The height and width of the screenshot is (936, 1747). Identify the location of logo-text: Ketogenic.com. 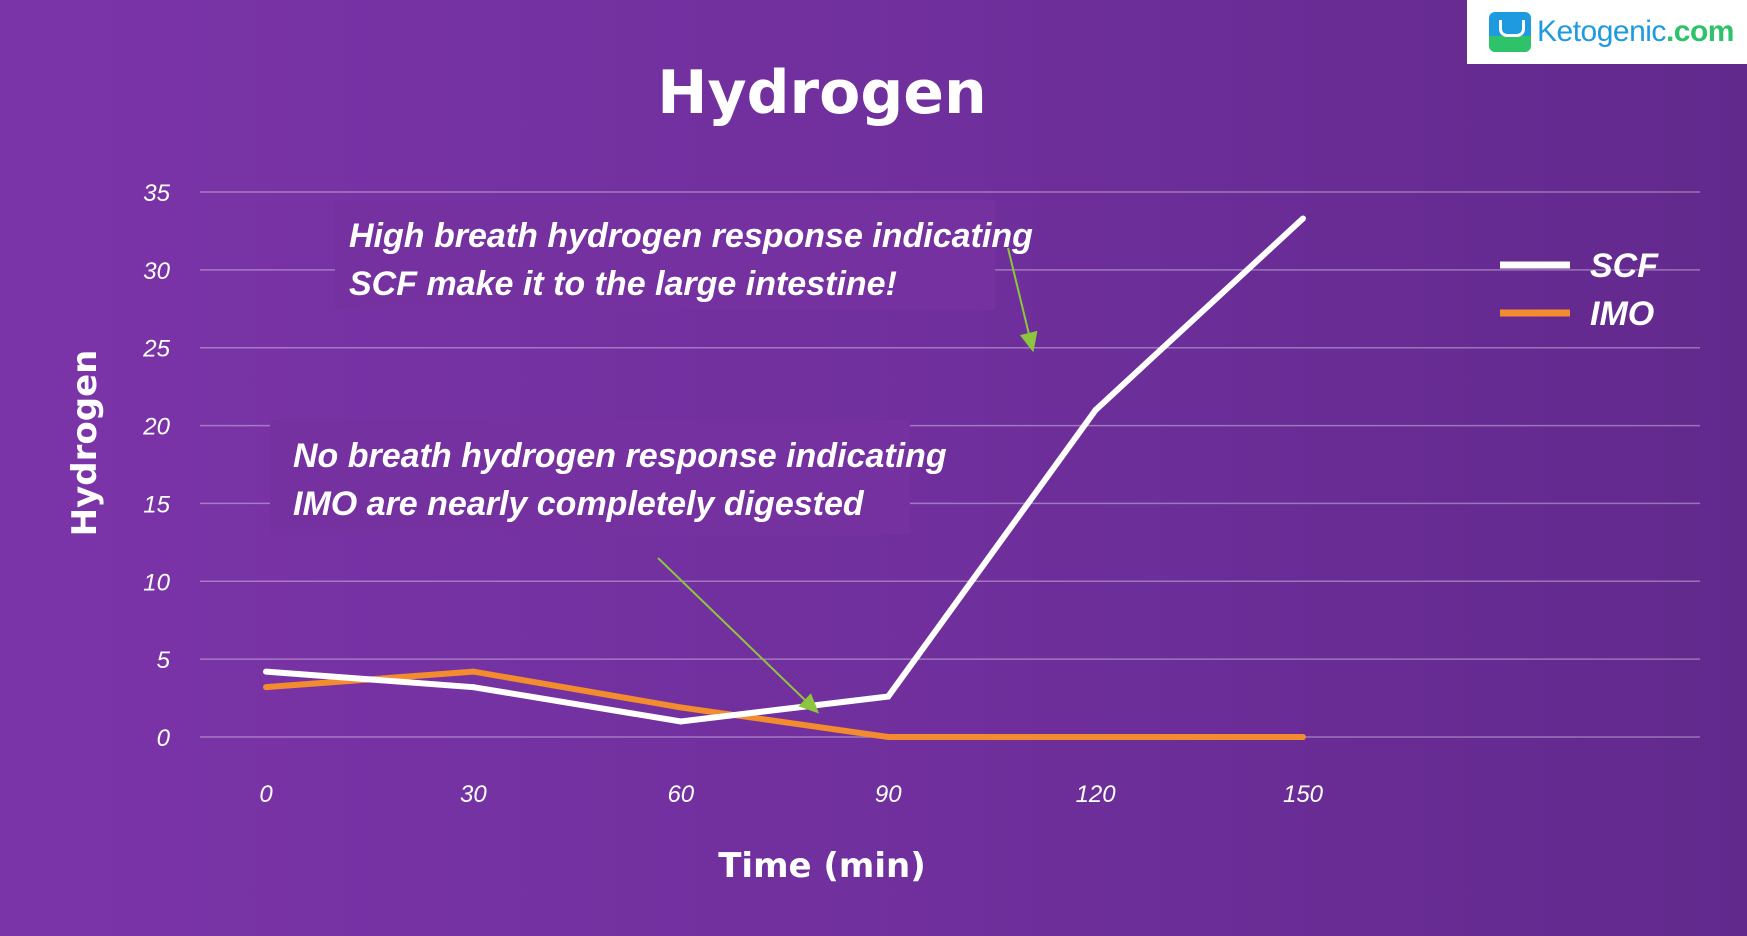
(1635, 32).